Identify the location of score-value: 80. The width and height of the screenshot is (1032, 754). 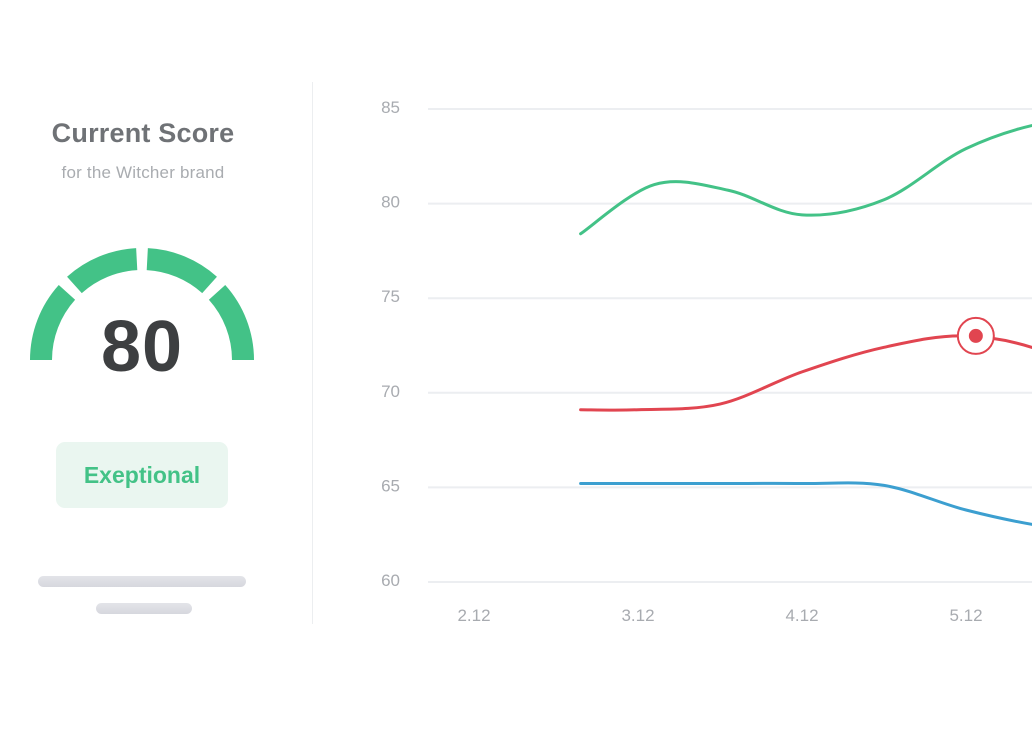
(142, 347).